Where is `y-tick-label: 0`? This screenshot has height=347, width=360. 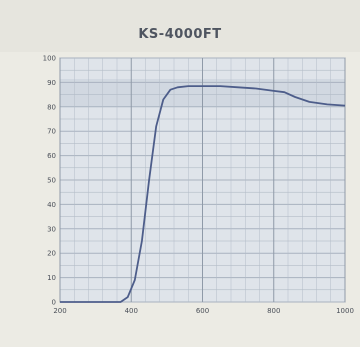
y-tick-label: 0 is located at coordinates (54, 303).